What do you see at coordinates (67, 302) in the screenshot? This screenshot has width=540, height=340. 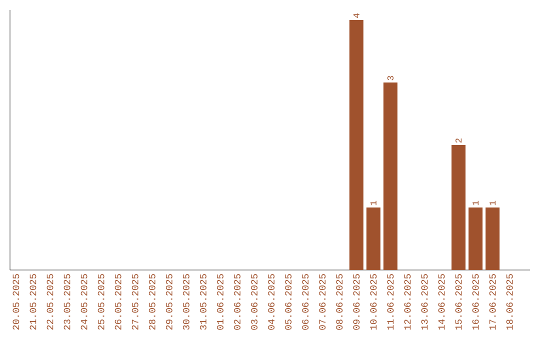 I see `x-tick-label: 23.05.2025` at bounding box center [67, 302].